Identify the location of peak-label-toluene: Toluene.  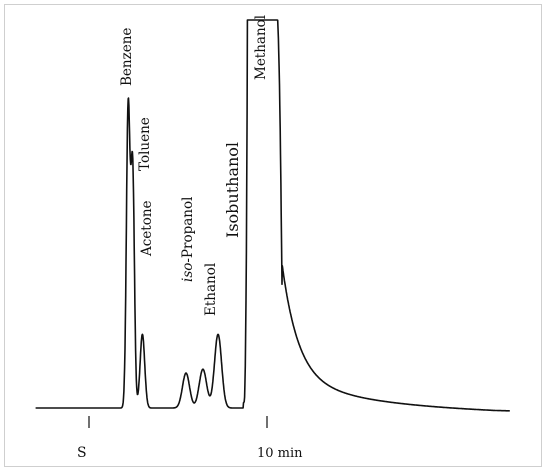
(145, 144).